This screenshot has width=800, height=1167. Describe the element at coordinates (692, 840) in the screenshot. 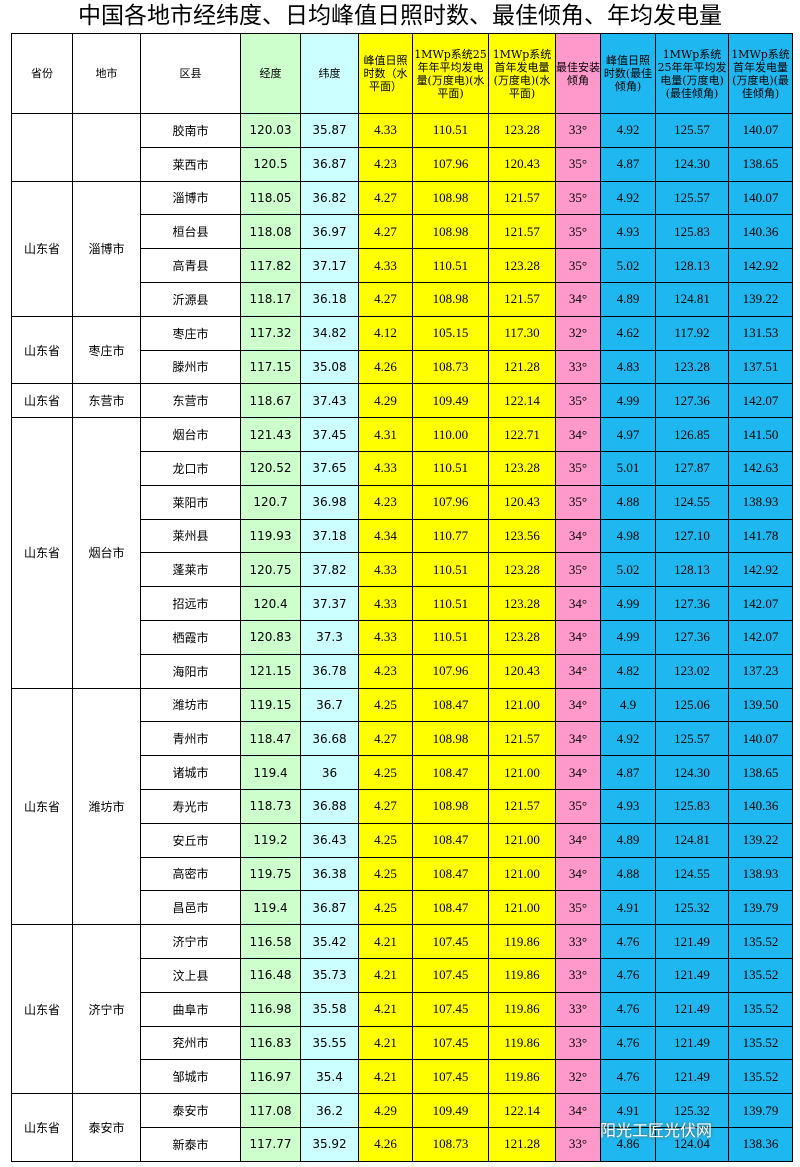

I see `table-cell: 124.81` at that location.